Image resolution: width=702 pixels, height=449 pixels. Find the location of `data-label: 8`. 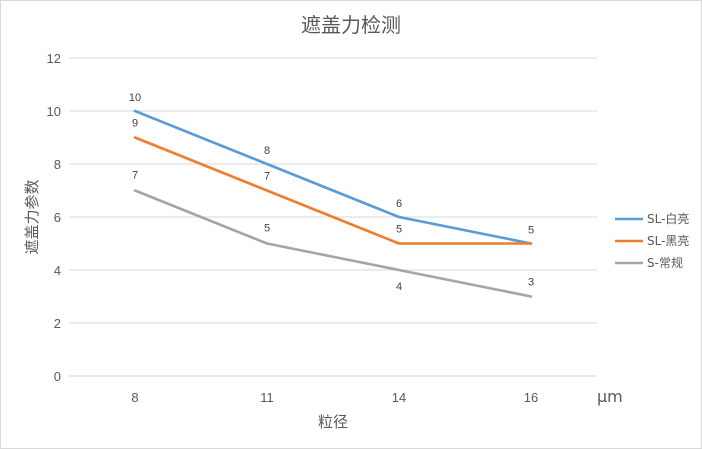

data-label: 8 is located at coordinates (267, 151).